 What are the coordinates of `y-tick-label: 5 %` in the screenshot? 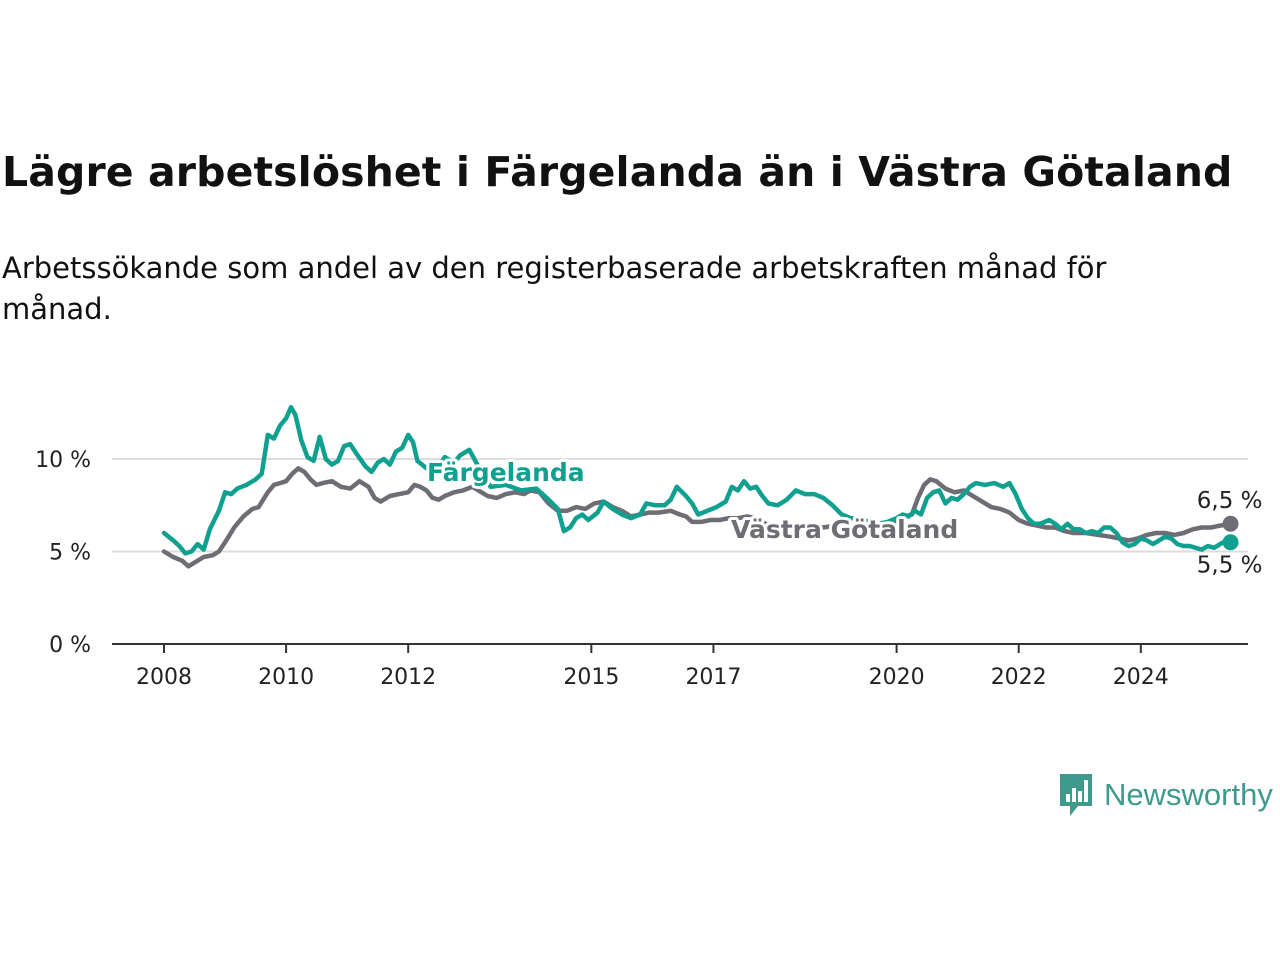 It's located at (70, 553).